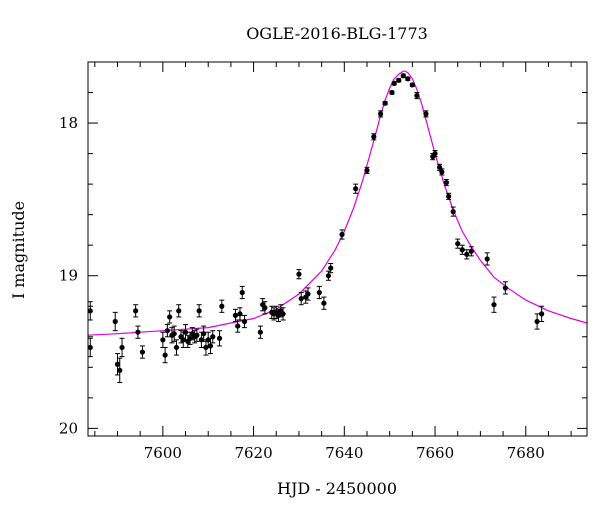 This screenshot has width=600, height=512. Describe the element at coordinates (68, 428) in the screenshot. I see `y-tick-label: 20` at that location.